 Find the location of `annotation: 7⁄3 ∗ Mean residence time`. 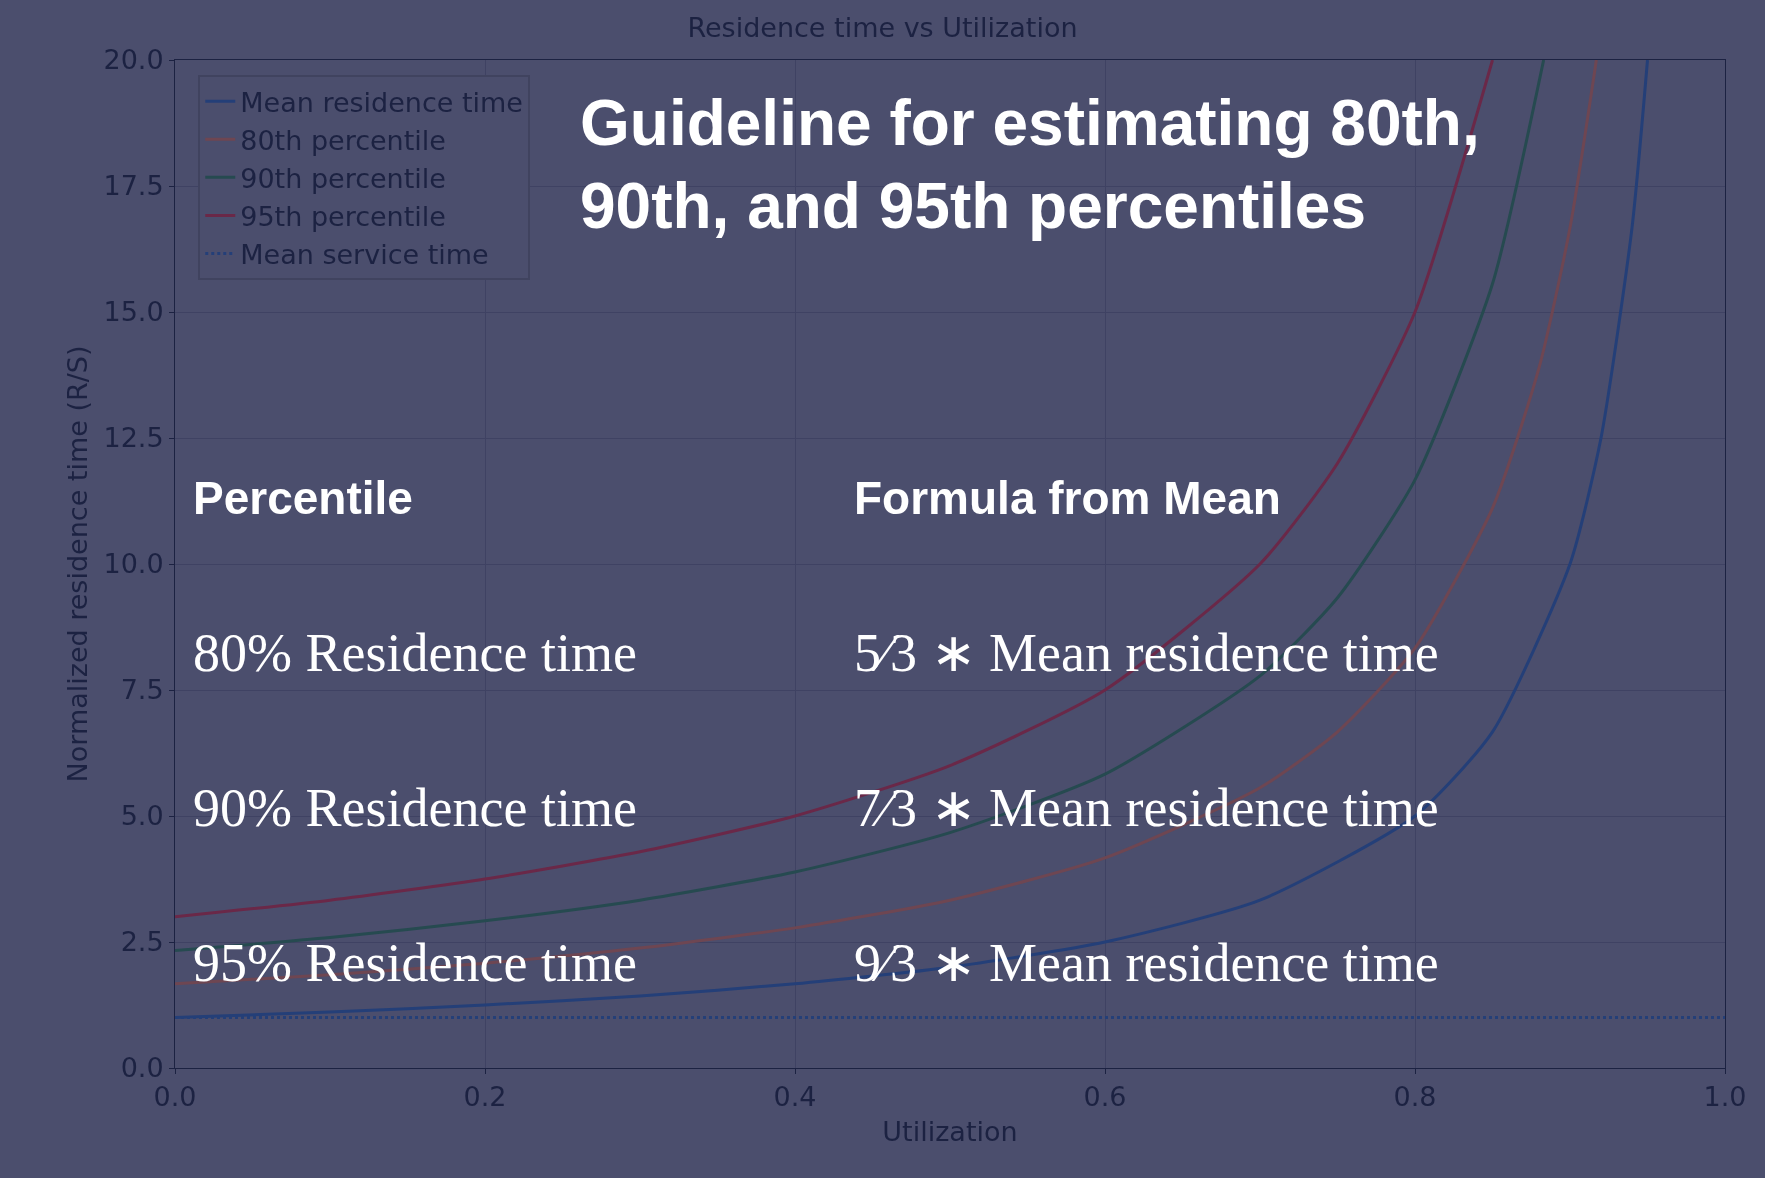

annotation: 7⁄3 ∗ Mean residence time is located at coordinates (1146, 808).